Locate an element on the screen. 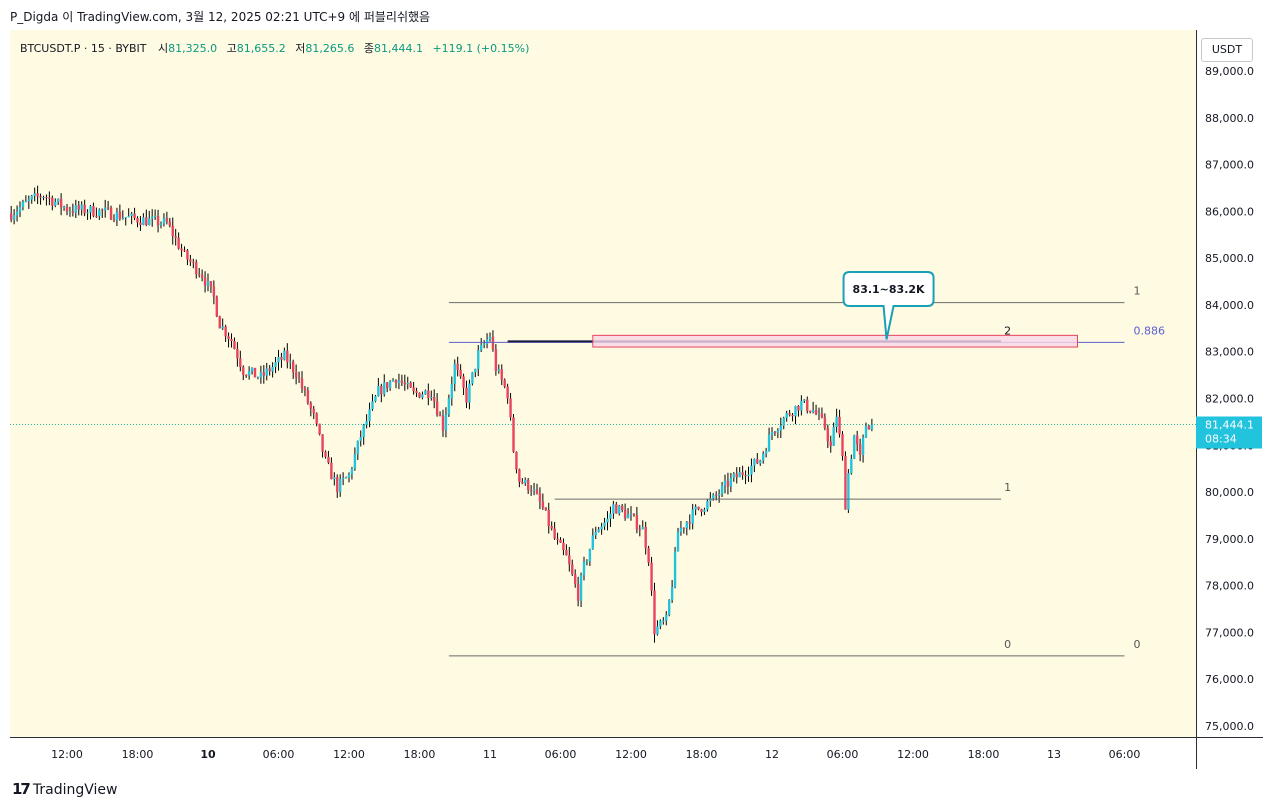  change-value: +119.1 (+0.15%) is located at coordinates (481, 48).